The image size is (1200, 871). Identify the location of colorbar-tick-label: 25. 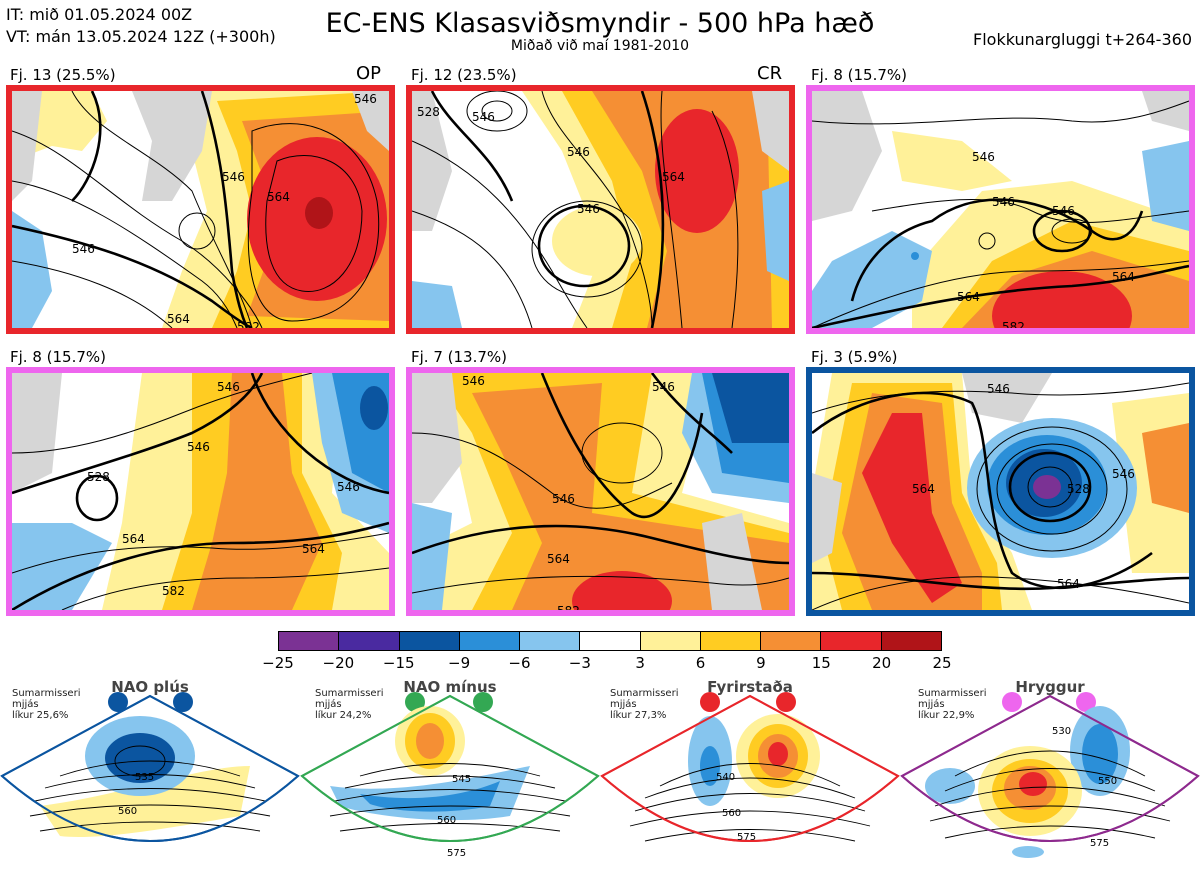
(942, 663).